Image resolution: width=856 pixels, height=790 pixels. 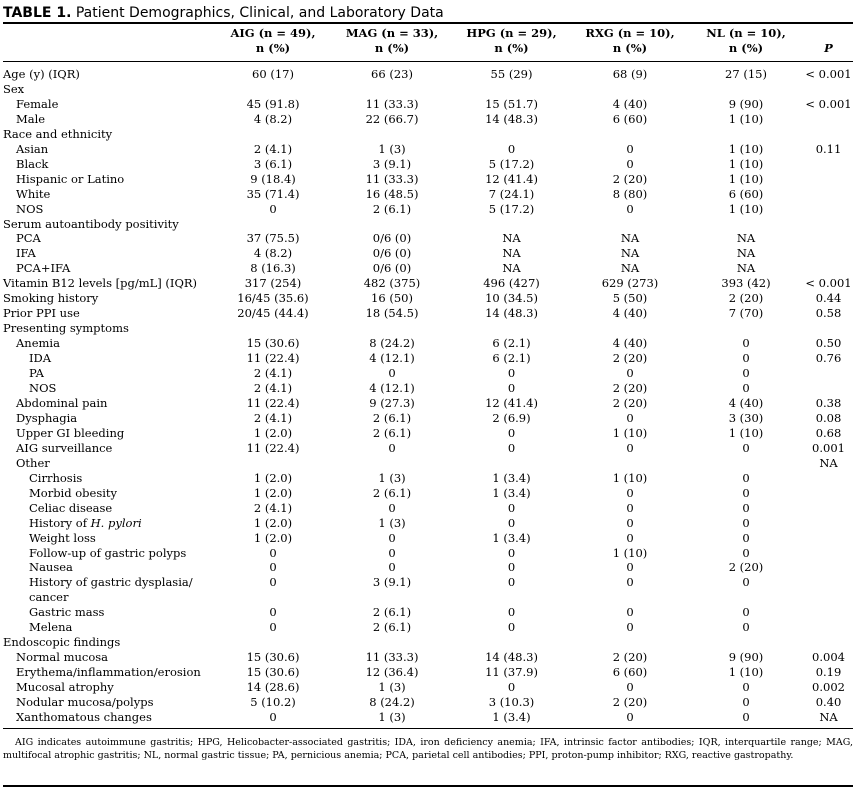 What do you see at coordinates (828, 313) in the screenshot?
I see `p-value-cell: 0.58` at bounding box center [828, 313].